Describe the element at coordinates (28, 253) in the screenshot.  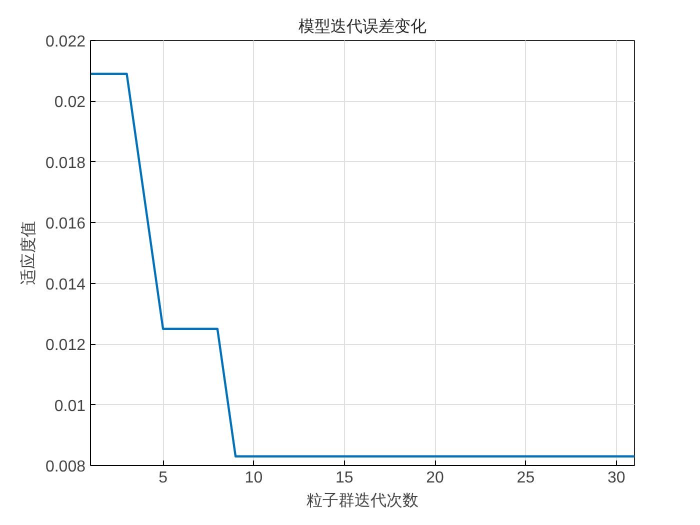
I see `y-axis-title: 适应度值` at that location.